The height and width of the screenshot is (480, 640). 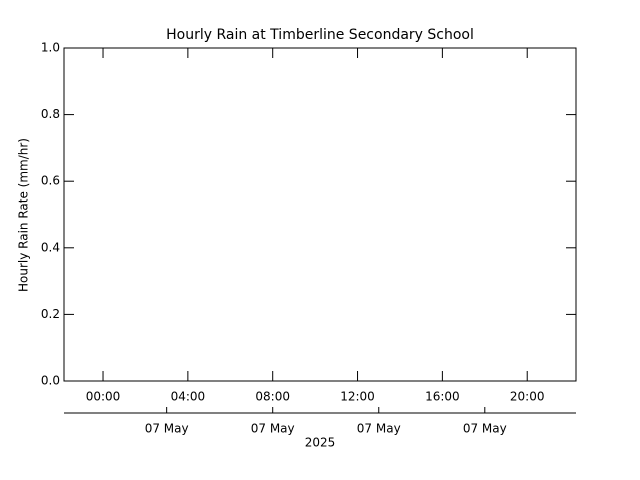 What do you see at coordinates (527, 397) in the screenshot?
I see `x-tick-label: 20:00` at bounding box center [527, 397].